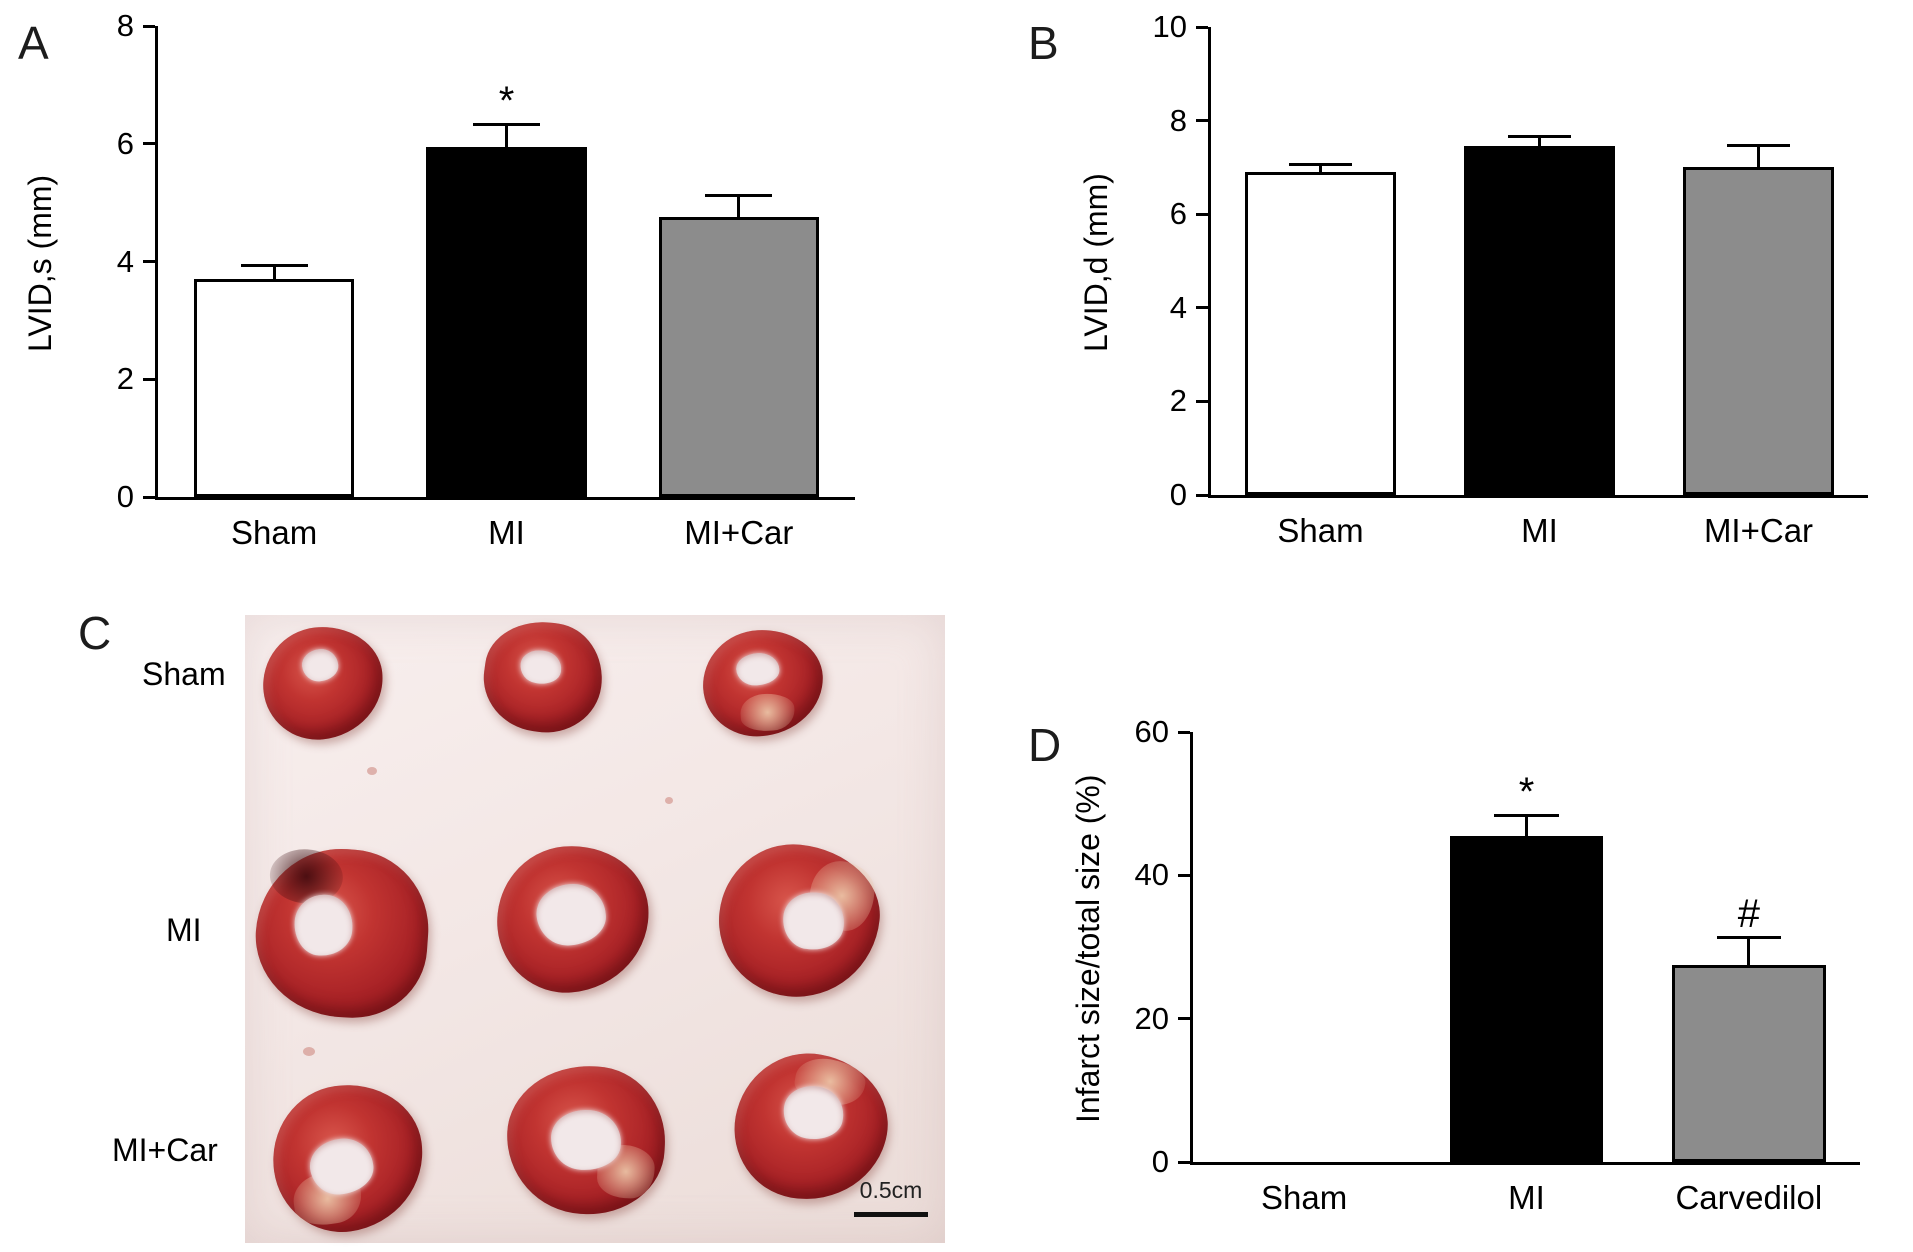 This screenshot has height=1252, width=1913. I want to click on bar-carvedilol, so click(1749, 1063).